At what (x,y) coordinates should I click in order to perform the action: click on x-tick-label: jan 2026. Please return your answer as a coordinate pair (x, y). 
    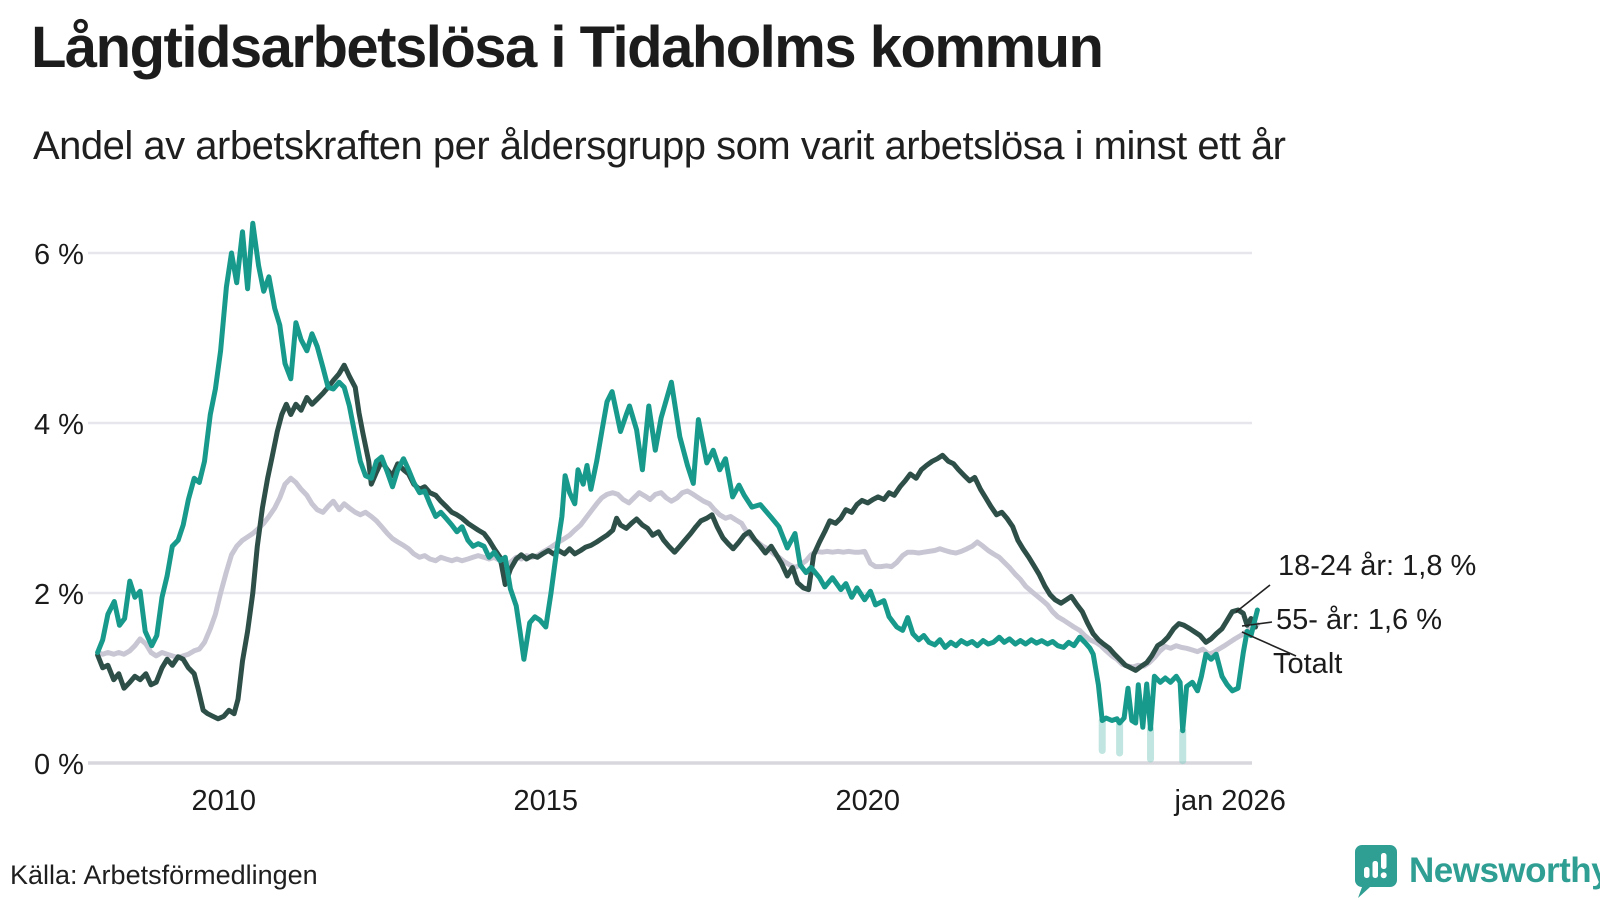
    Looking at the image, I should click on (1230, 801).